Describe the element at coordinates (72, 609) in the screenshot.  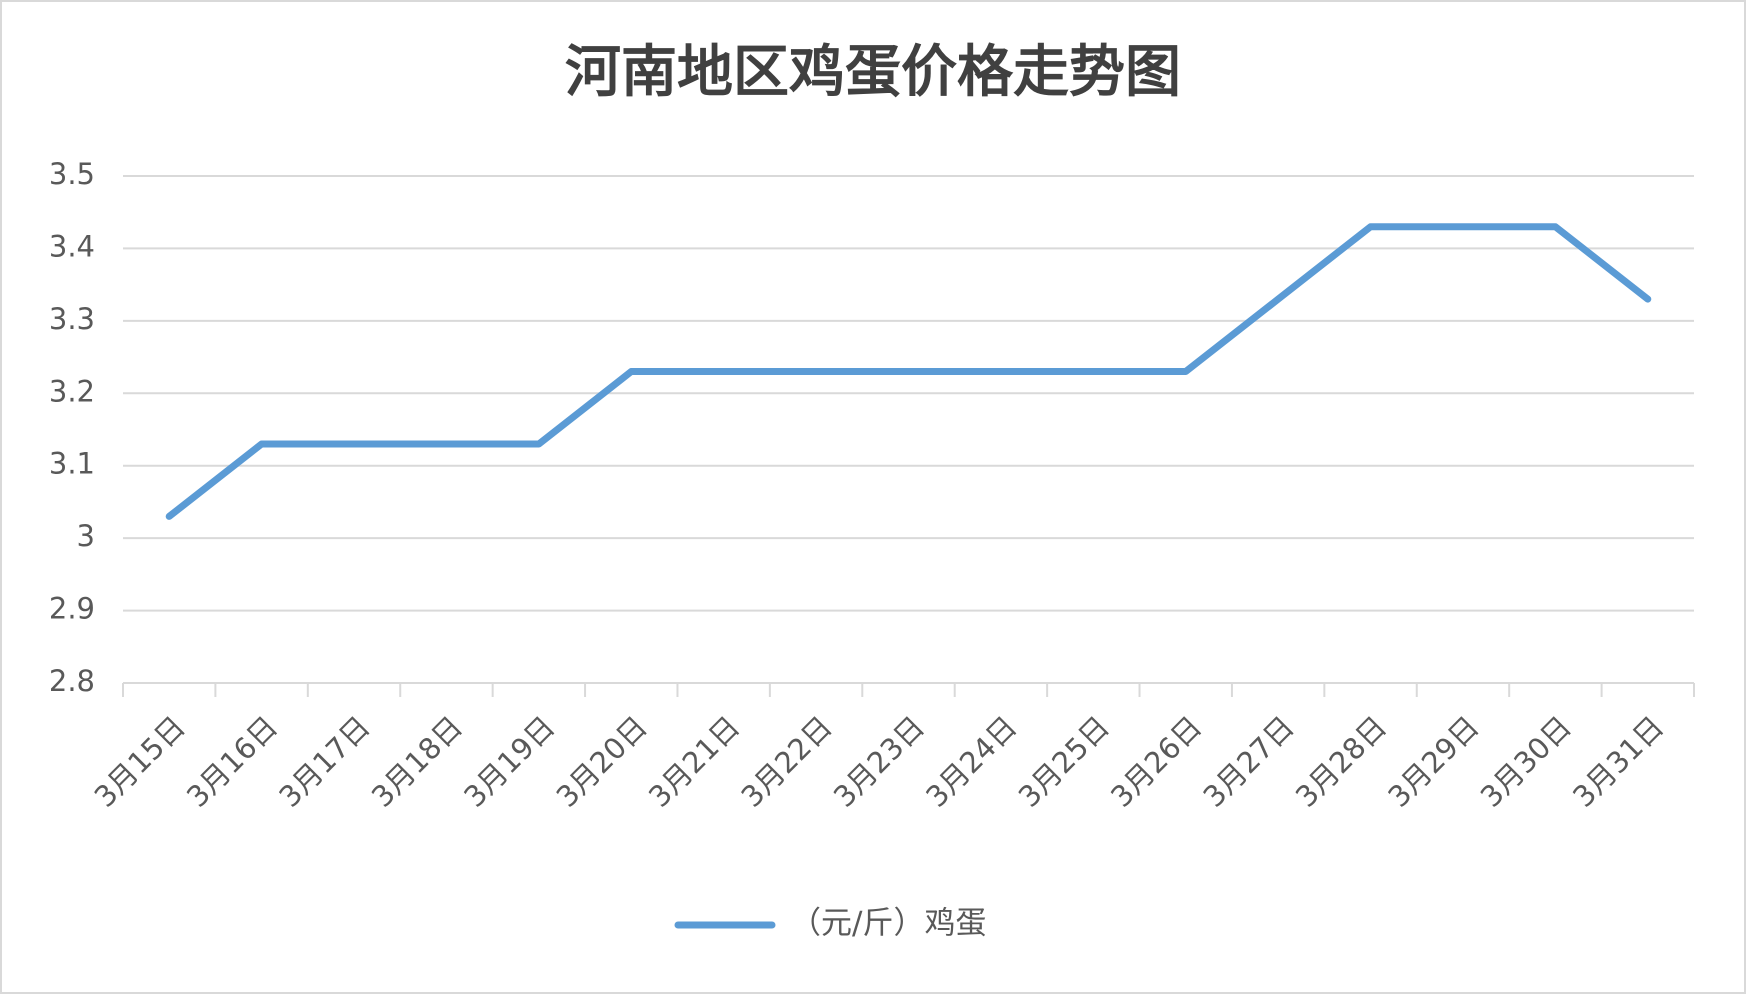
I see `y-tick-label: 2.9` at that location.